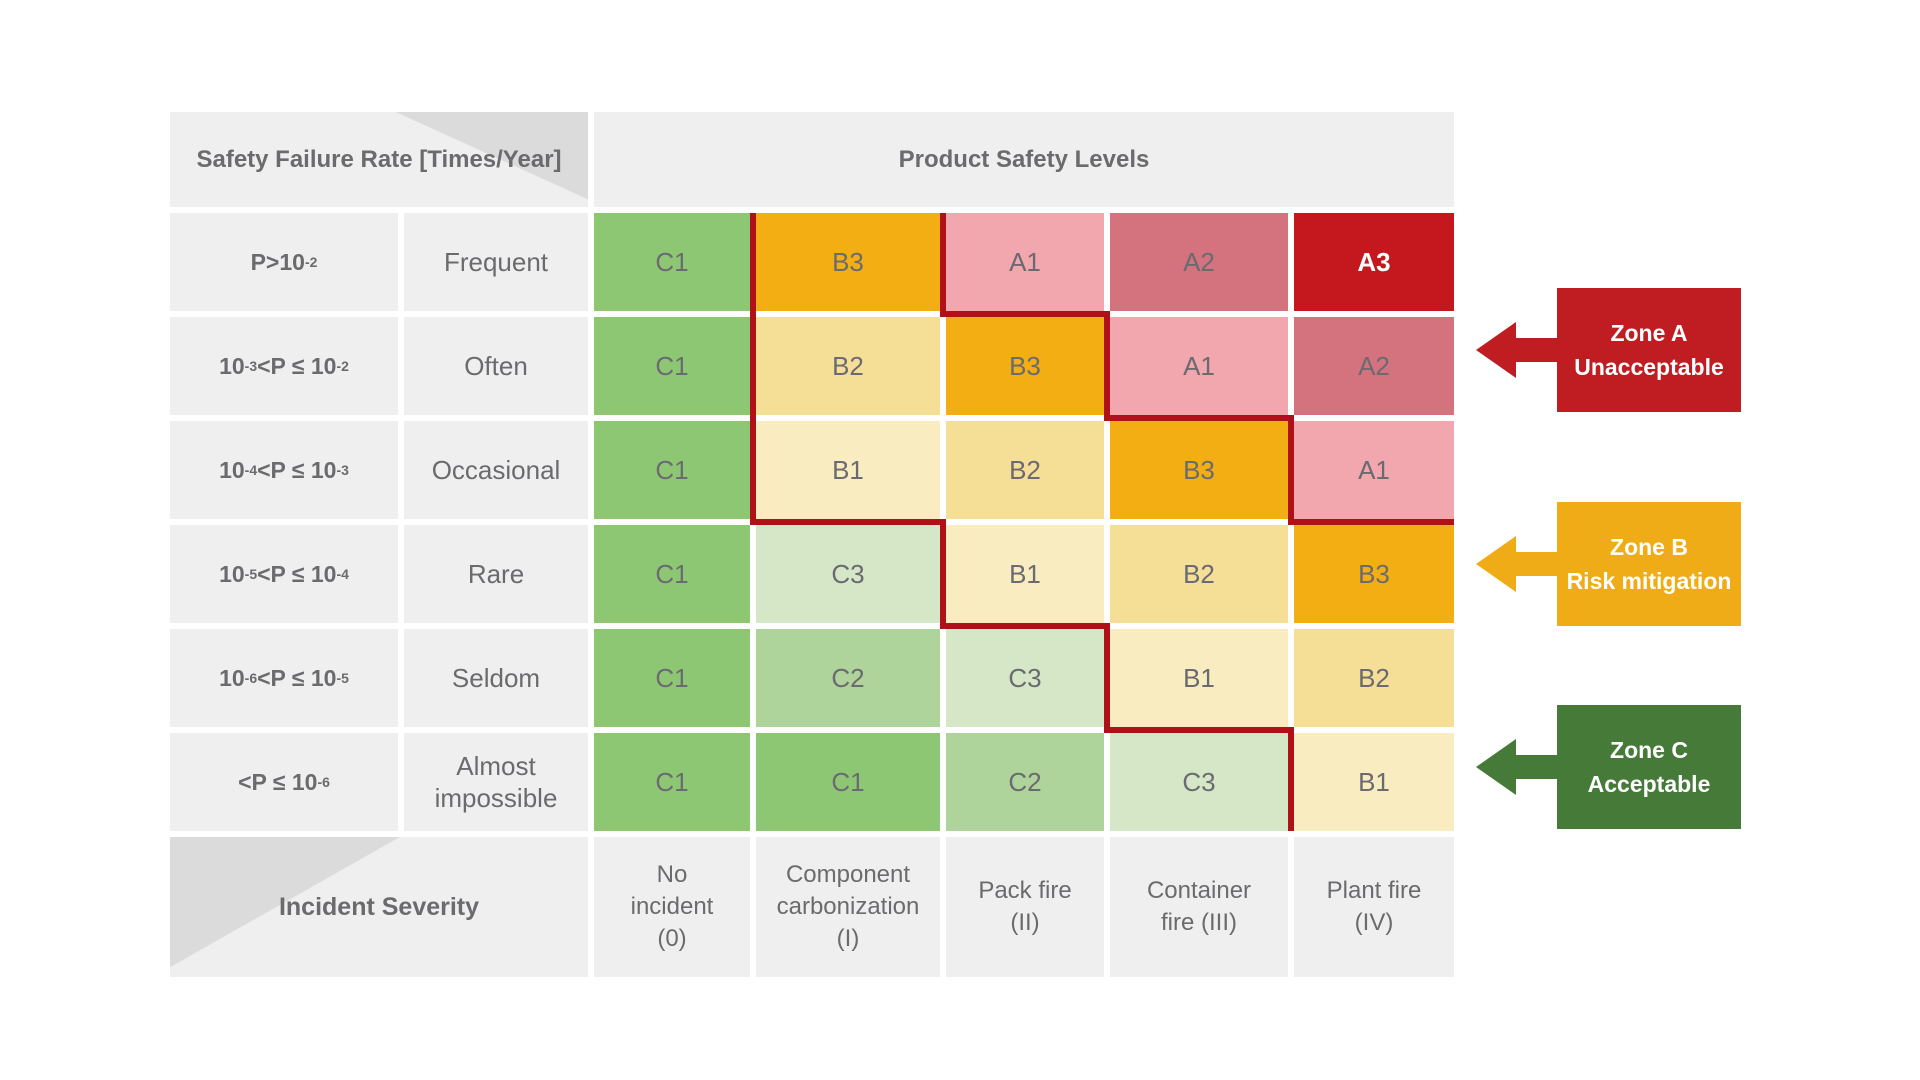 The height and width of the screenshot is (1080, 1920). What do you see at coordinates (1649, 367) in the screenshot?
I see `zone-a-subtitle: Unacceptable` at bounding box center [1649, 367].